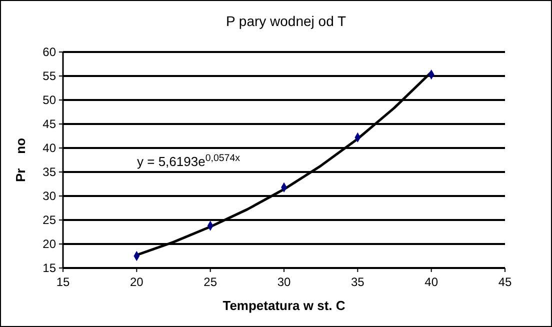  What do you see at coordinates (357, 282) in the screenshot?
I see `x-tick-label: 35` at bounding box center [357, 282].